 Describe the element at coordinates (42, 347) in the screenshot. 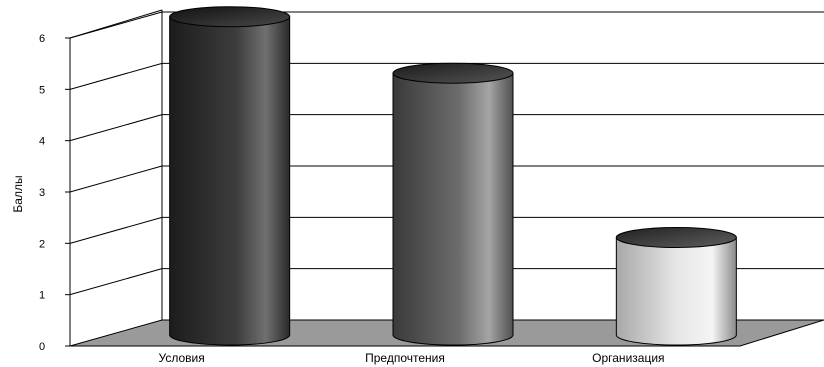

I see `y-tick-label: 0` at that location.